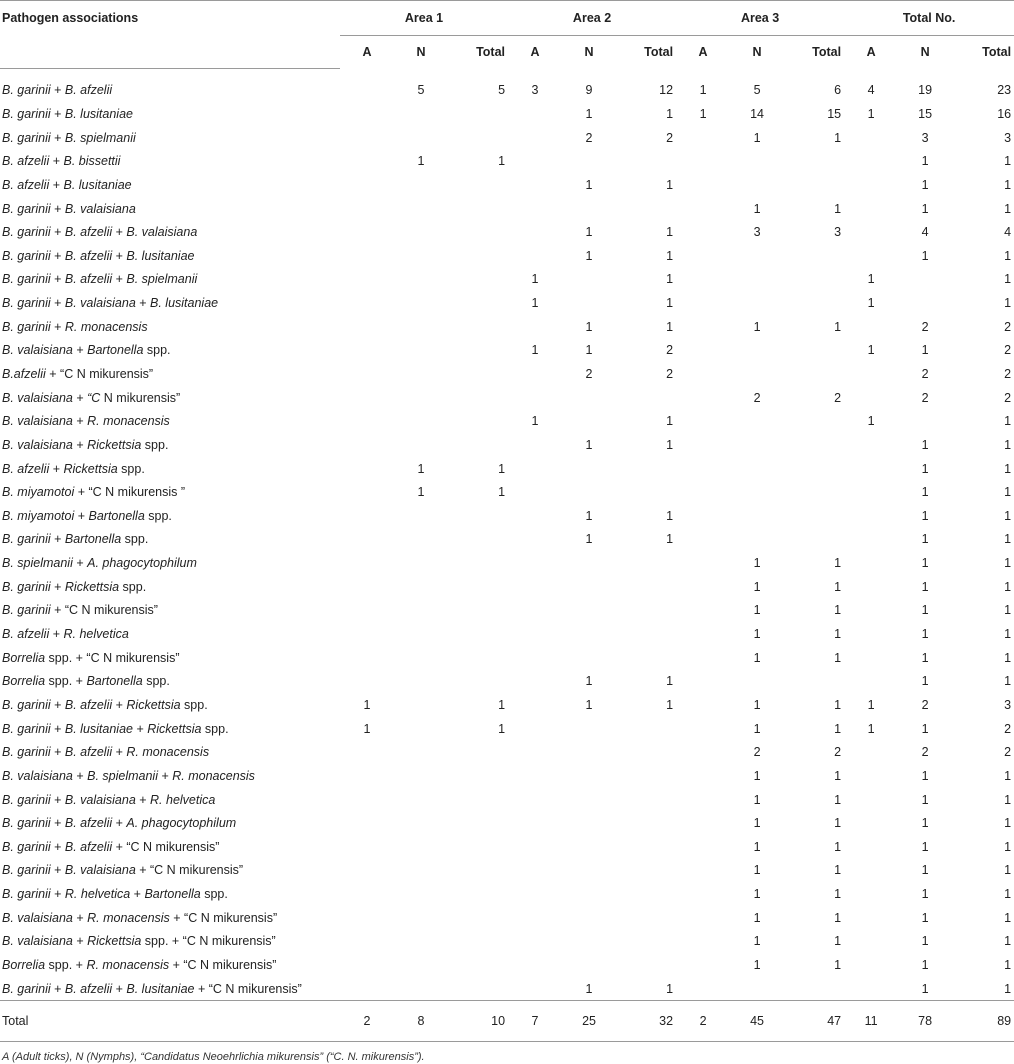 Image resolution: width=1014 pixels, height=1064 pixels. Describe the element at coordinates (646, 1021) in the screenshot. I see `total-cell: 32` at that location.